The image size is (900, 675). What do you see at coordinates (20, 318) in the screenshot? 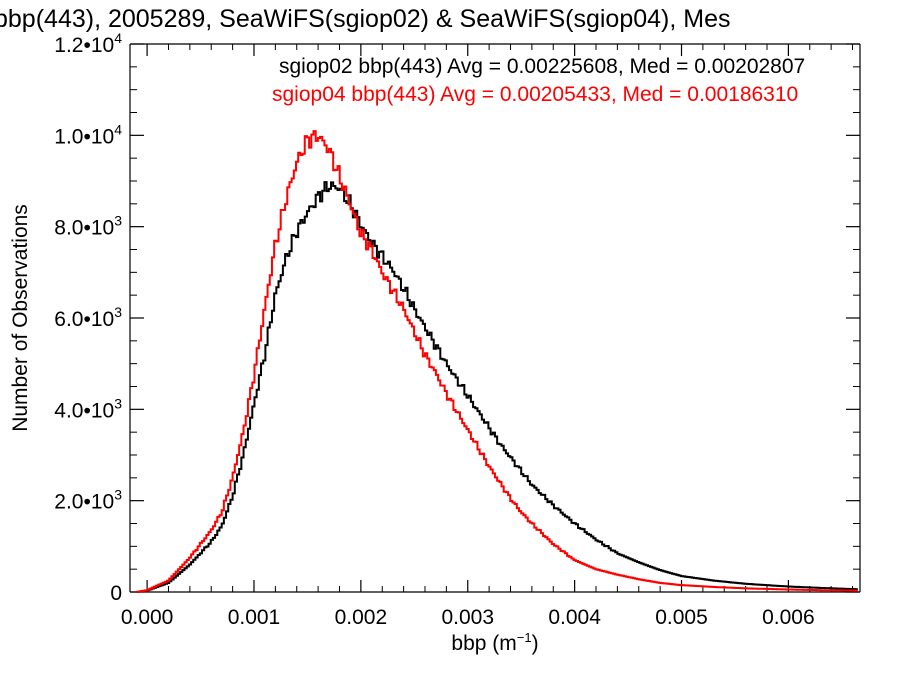
I see `y-axis-label: Number of Observations` at bounding box center [20, 318].